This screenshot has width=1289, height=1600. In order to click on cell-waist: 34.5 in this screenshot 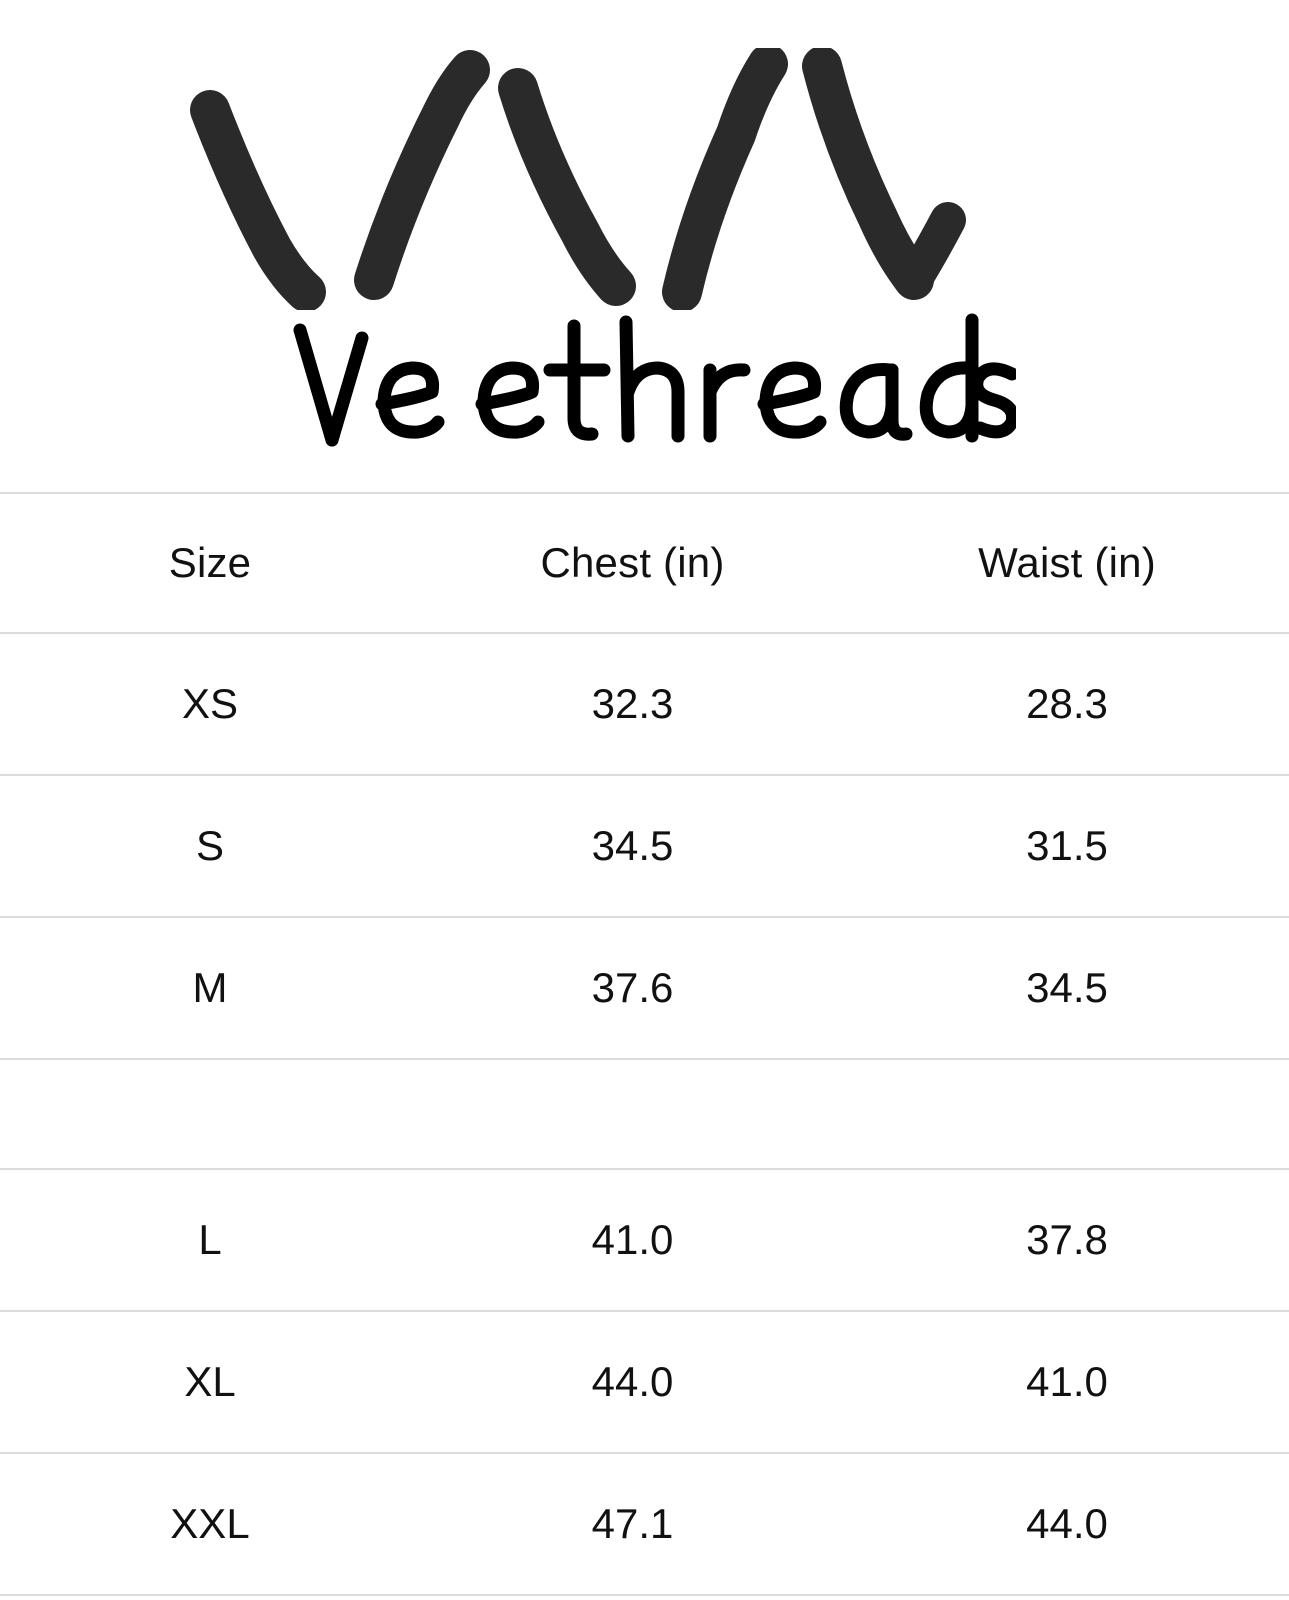, I will do `click(1067, 988)`.